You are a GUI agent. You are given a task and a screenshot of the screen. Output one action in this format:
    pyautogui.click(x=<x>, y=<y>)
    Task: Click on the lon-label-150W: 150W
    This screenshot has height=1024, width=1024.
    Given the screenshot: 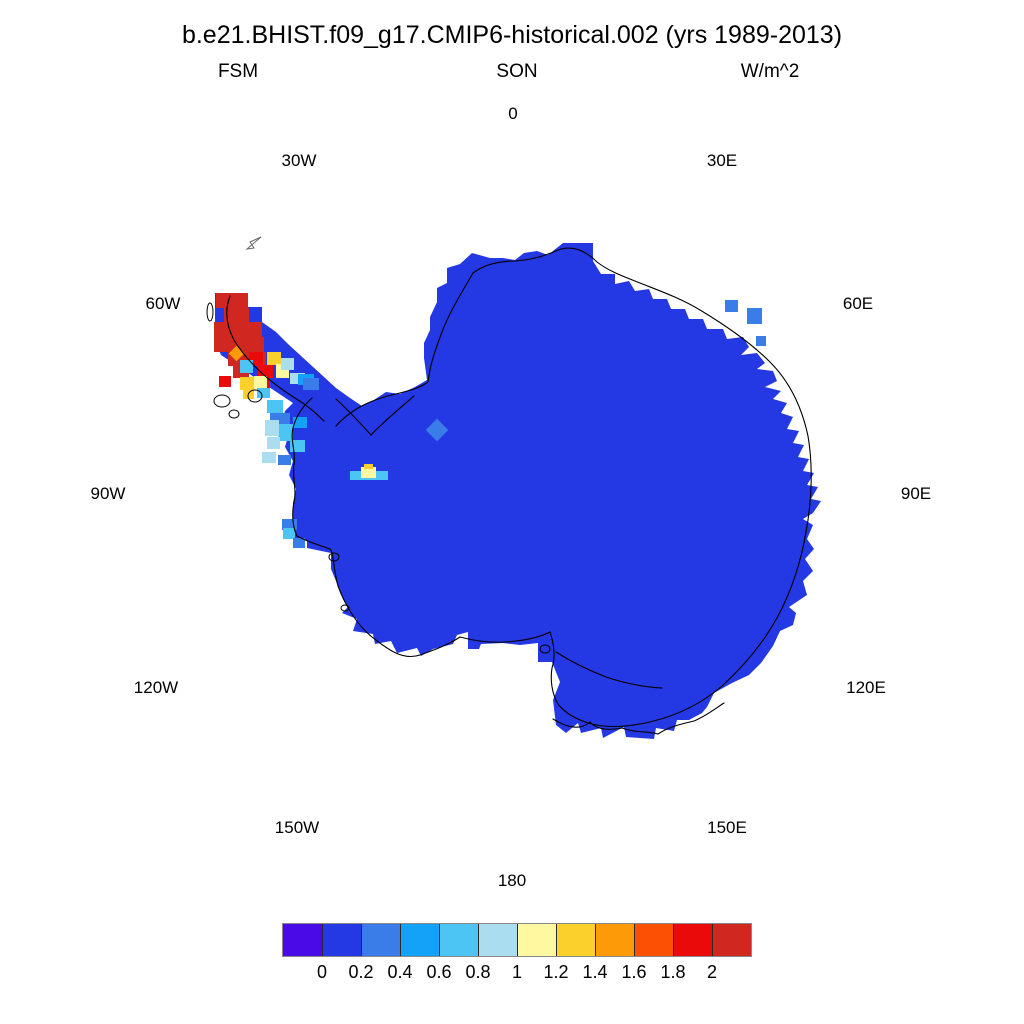 What is the action you would take?
    pyautogui.click(x=297, y=827)
    